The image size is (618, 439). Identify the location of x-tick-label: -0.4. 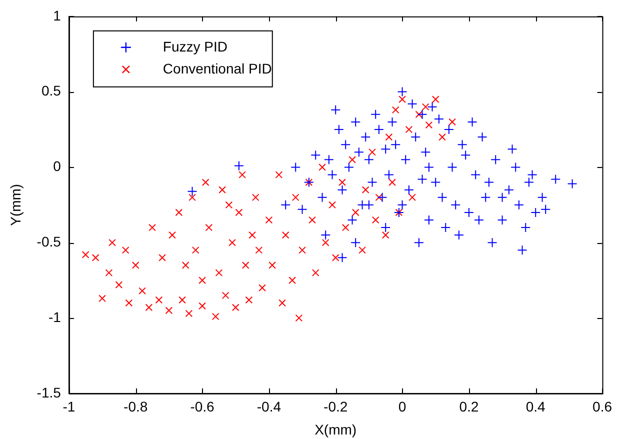
(269, 406).